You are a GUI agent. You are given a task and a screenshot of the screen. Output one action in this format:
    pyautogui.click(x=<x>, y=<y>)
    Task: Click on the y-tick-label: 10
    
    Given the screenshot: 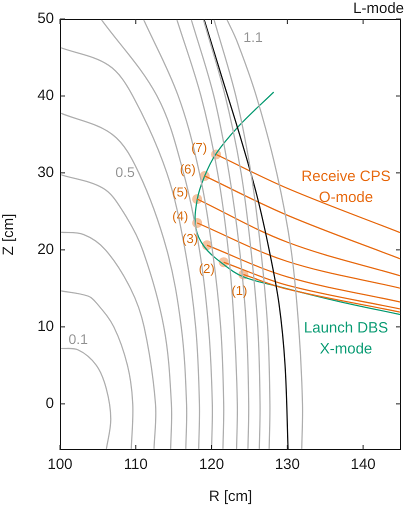 What is the action you would take?
    pyautogui.click(x=45, y=326)
    